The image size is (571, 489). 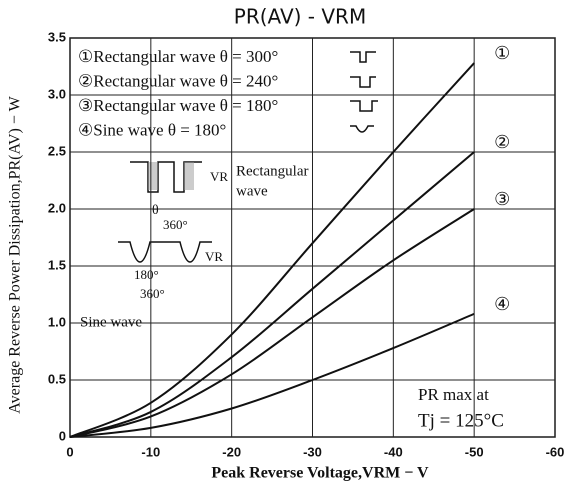 What do you see at coordinates (57, 378) in the screenshot?
I see `y-tick-label: 0.5` at bounding box center [57, 378].